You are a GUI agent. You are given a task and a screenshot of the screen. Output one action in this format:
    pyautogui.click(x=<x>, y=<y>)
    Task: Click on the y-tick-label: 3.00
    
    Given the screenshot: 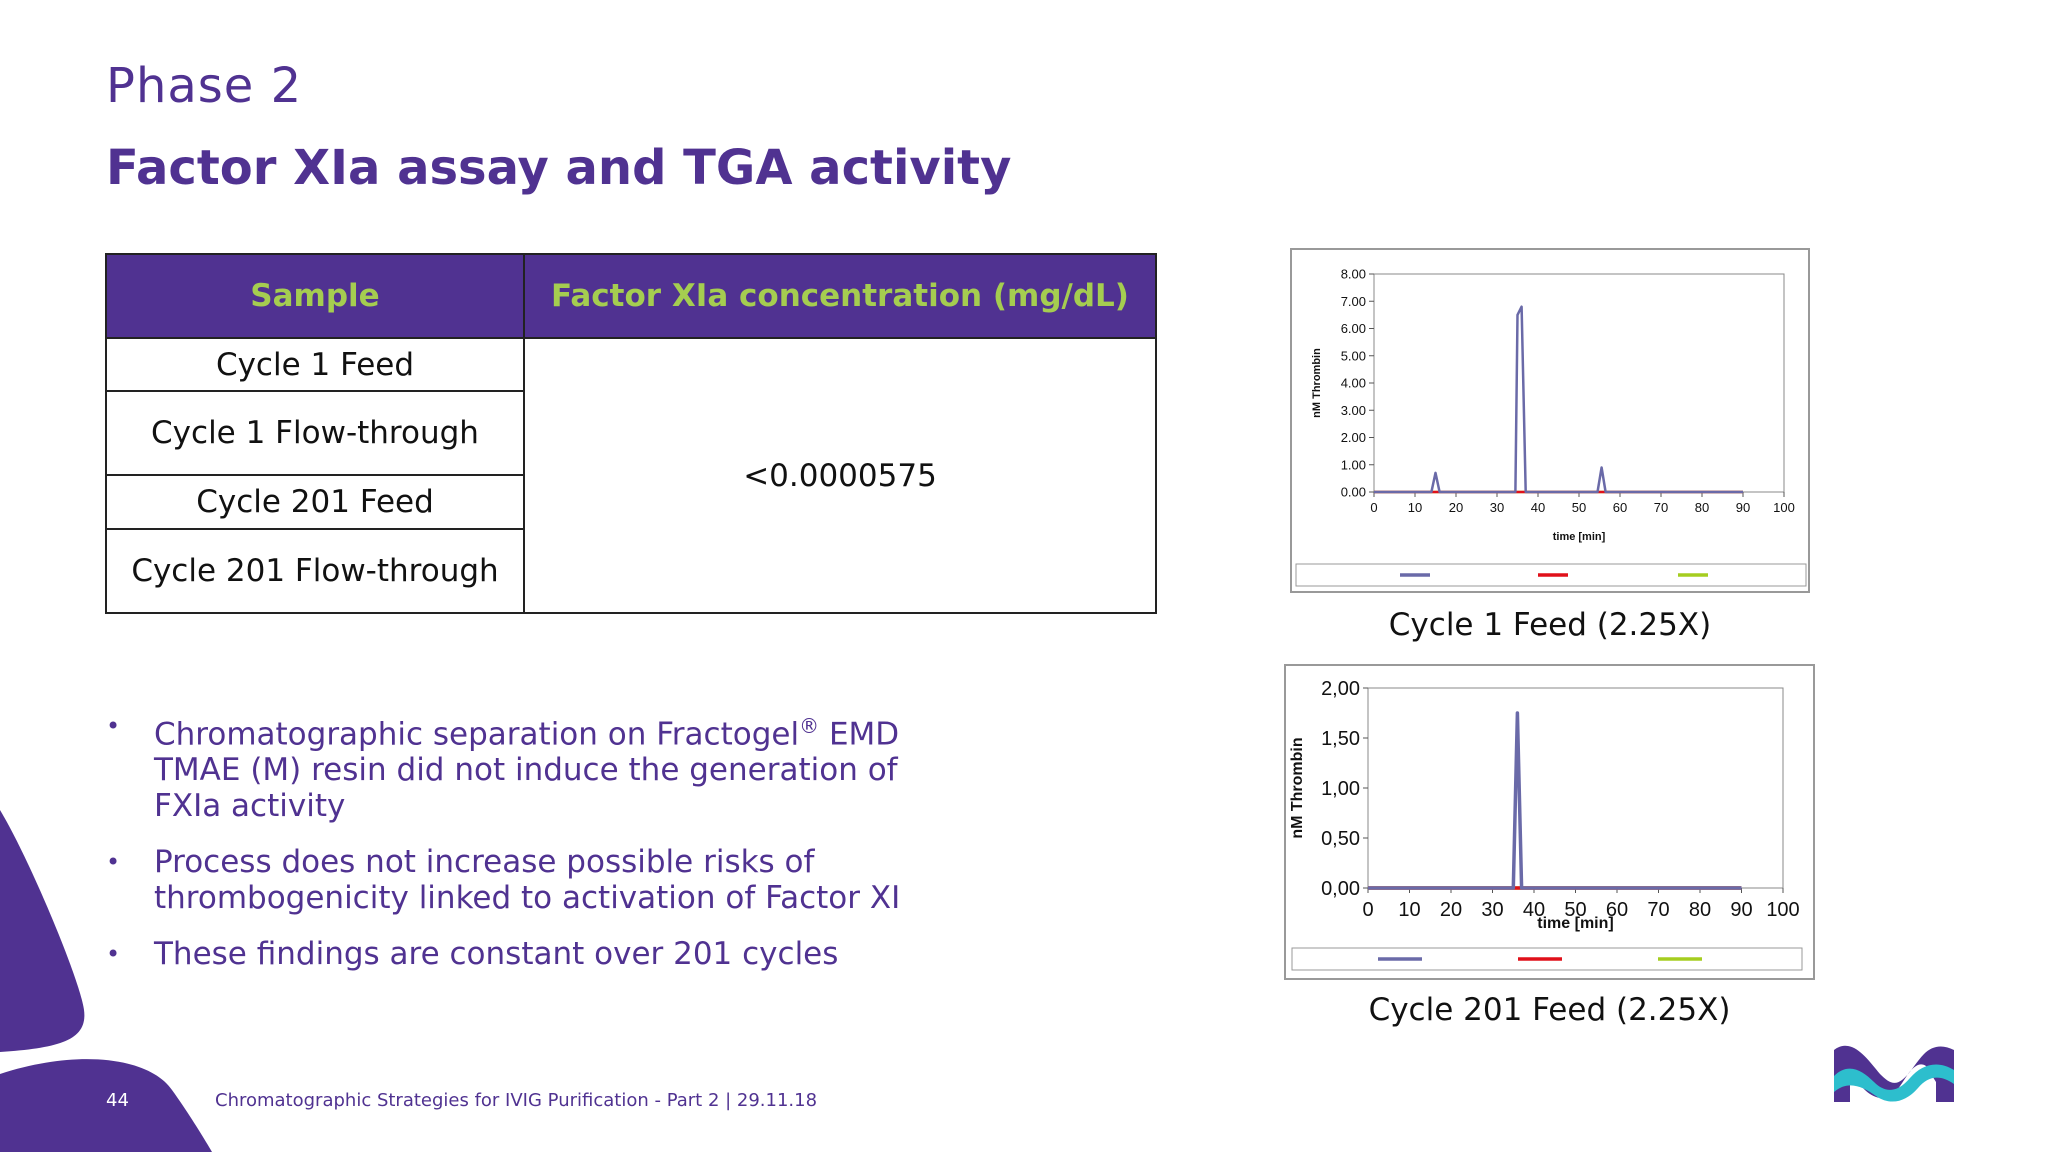 What is the action you would take?
    pyautogui.click(x=1353, y=410)
    